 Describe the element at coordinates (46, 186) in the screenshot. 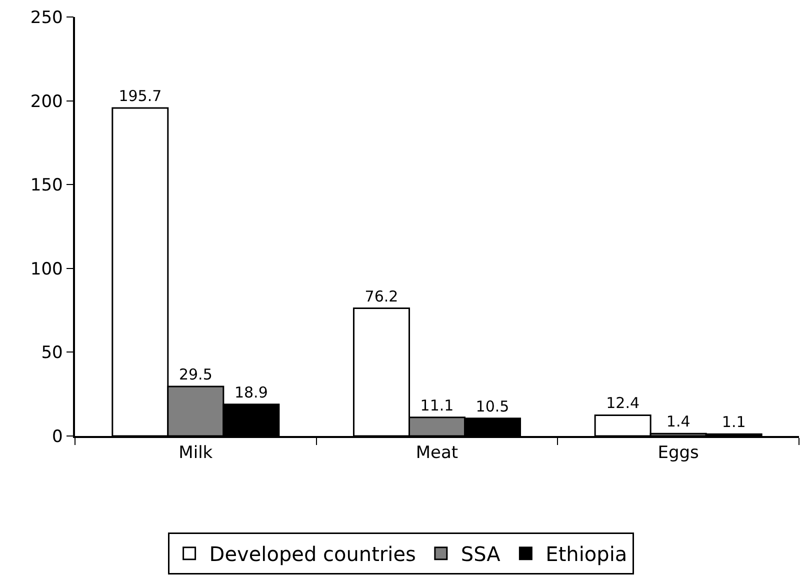

I see `y-tick-label: 150` at that location.